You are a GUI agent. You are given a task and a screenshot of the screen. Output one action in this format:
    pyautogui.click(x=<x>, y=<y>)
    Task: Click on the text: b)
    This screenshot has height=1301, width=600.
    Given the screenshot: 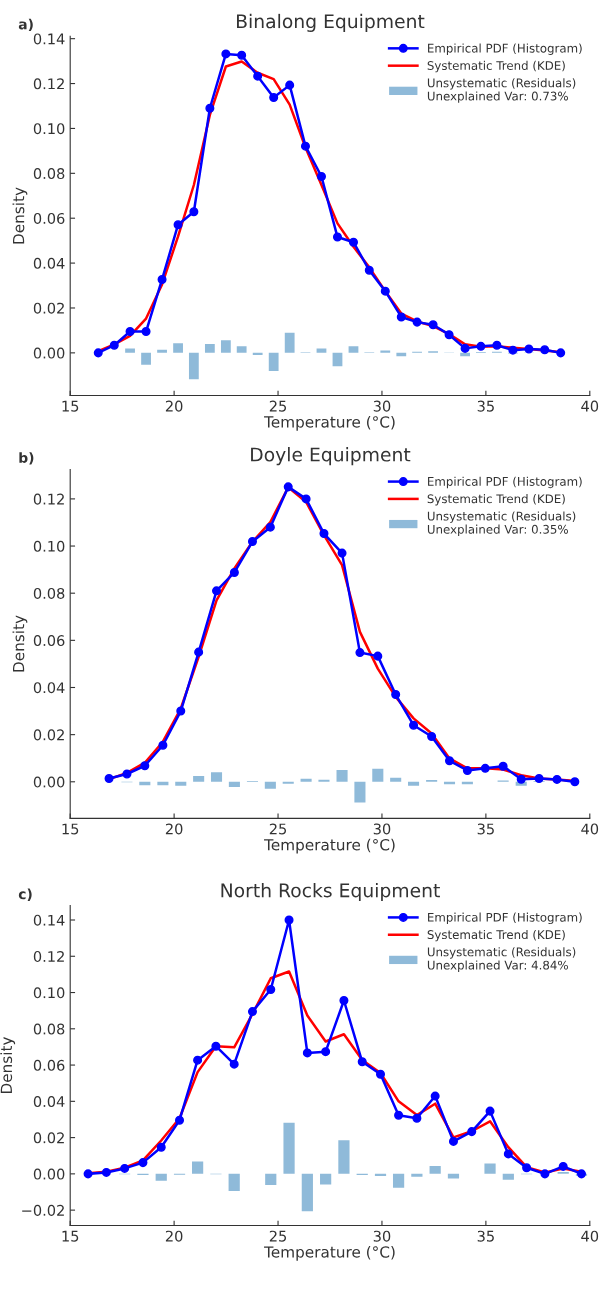 What is the action you would take?
    pyautogui.click(x=26, y=458)
    